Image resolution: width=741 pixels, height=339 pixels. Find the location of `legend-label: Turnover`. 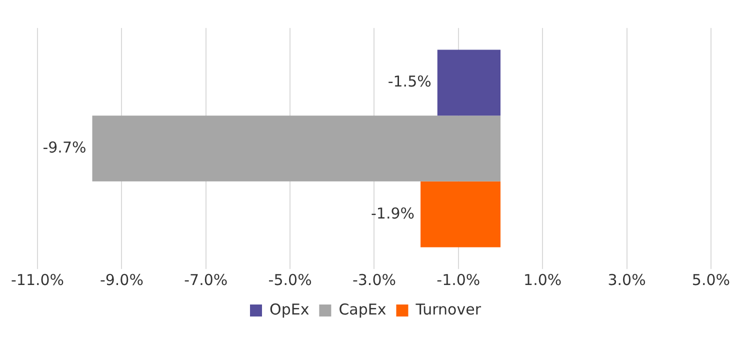

legend-label: Turnover is located at coordinates (448, 309).